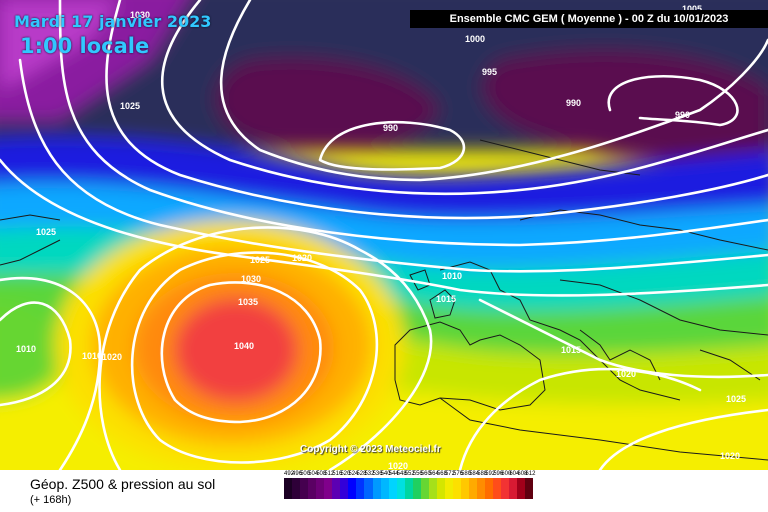  What do you see at coordinates (113, 21) in the screenshot?
I see `forecast-date: Mardi 17 janvier 2023` at bounding box center [113, 21].